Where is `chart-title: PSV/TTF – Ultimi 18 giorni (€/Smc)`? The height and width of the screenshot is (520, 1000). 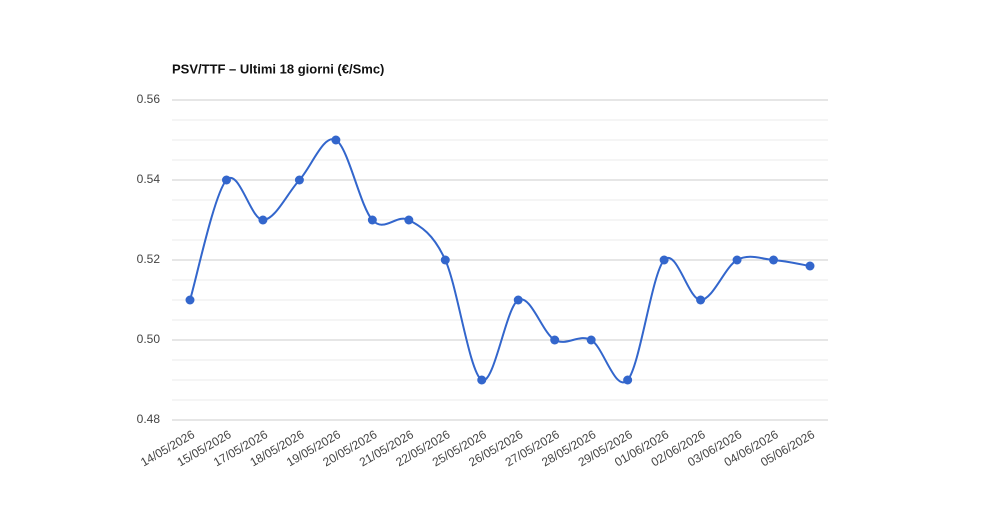 chart-title: PSV/TTF – Ultimi 18 giorni (€/Smc) is located at coordinates (278, 68).